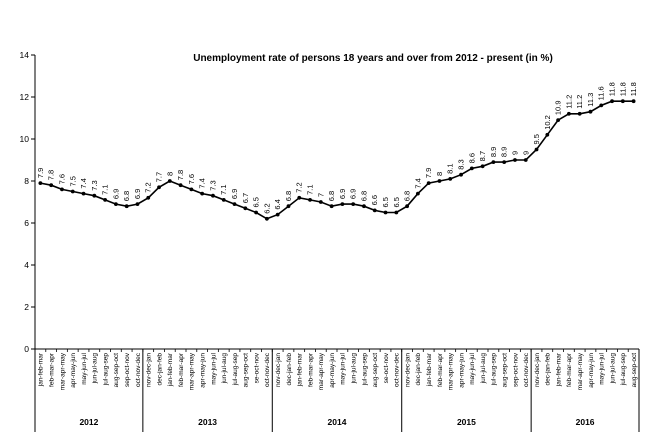  What do you see at coordinates (515, 369) in the screenshot?
I see `x-category-label: sep-oct-nov` at bounding box center [515, 369].